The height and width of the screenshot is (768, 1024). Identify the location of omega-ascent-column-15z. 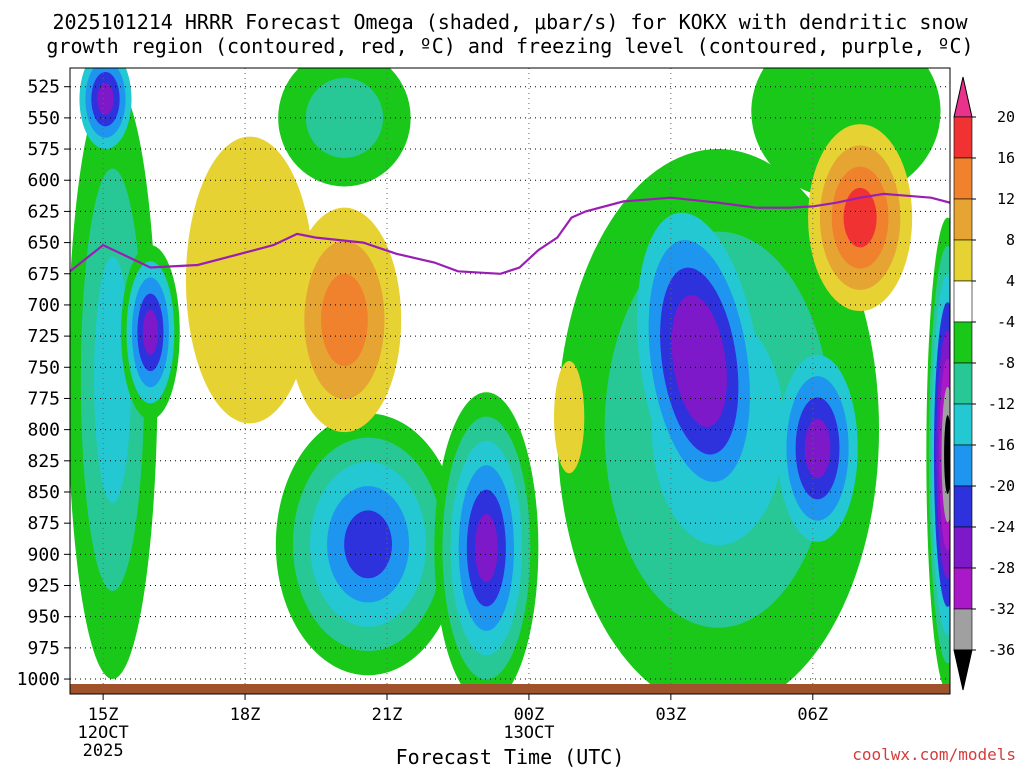
(114, 379).